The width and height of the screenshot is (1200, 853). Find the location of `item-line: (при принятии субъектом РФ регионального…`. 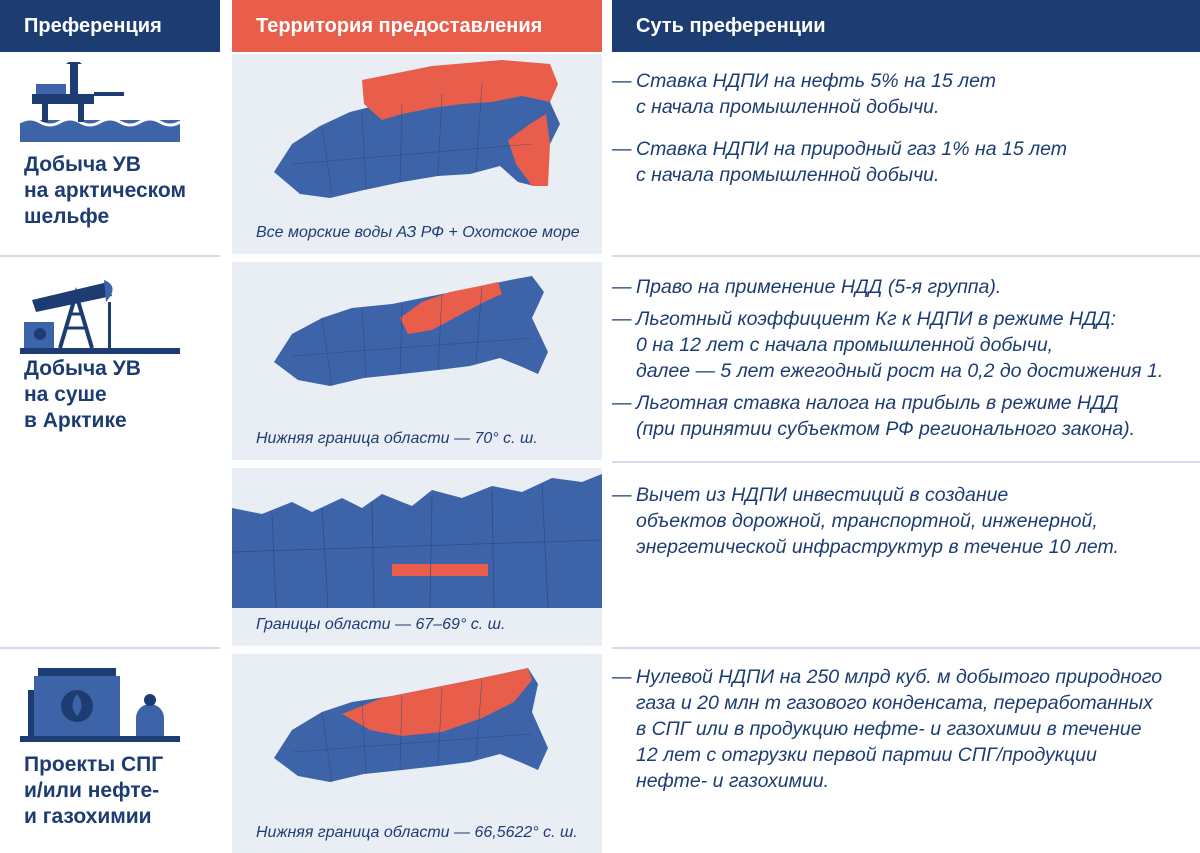

item-line: (при принятии субъектом РФ регионального… is located at coordinates (886, 429).